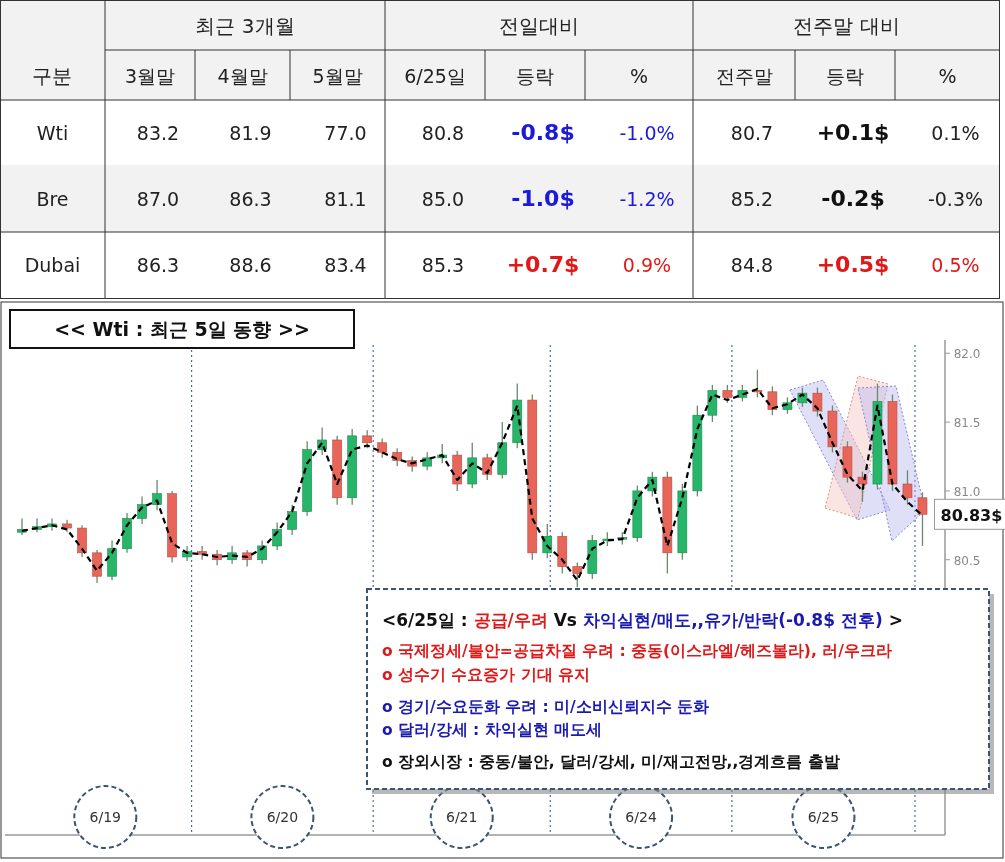 Image resolution: width=1005 pixels, height=862 pixels. Describe the element at coordinates (52, 265) in the screenshot. I see `category-label: Dubai` at that location.